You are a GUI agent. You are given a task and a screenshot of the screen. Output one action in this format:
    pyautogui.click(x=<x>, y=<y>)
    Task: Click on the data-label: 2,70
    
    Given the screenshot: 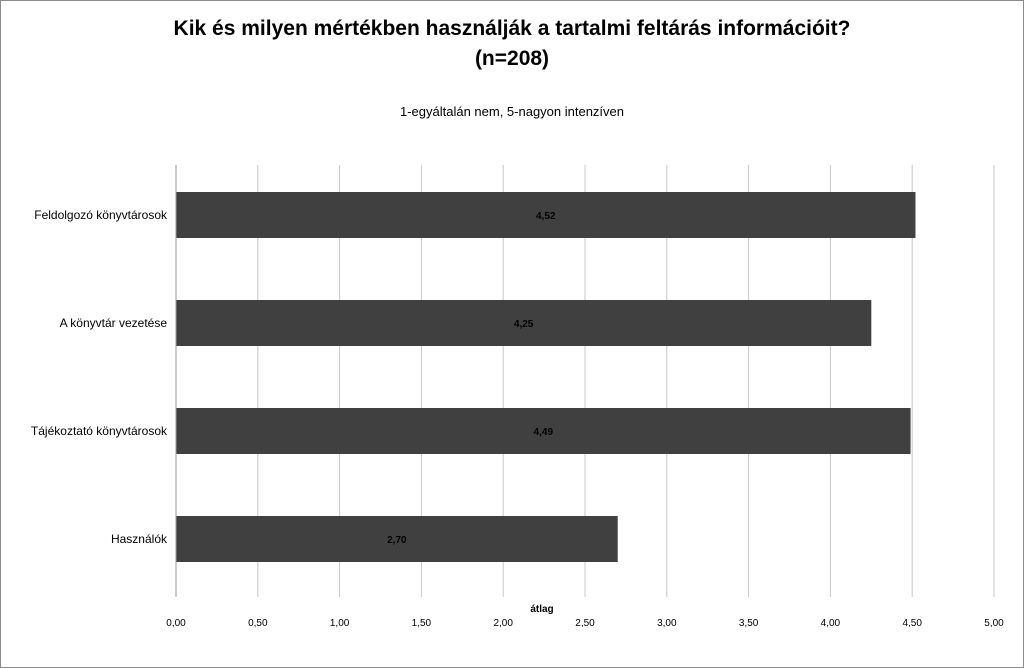 What is the action you would take?
    pyautogui.click(x=397, y=540)
    